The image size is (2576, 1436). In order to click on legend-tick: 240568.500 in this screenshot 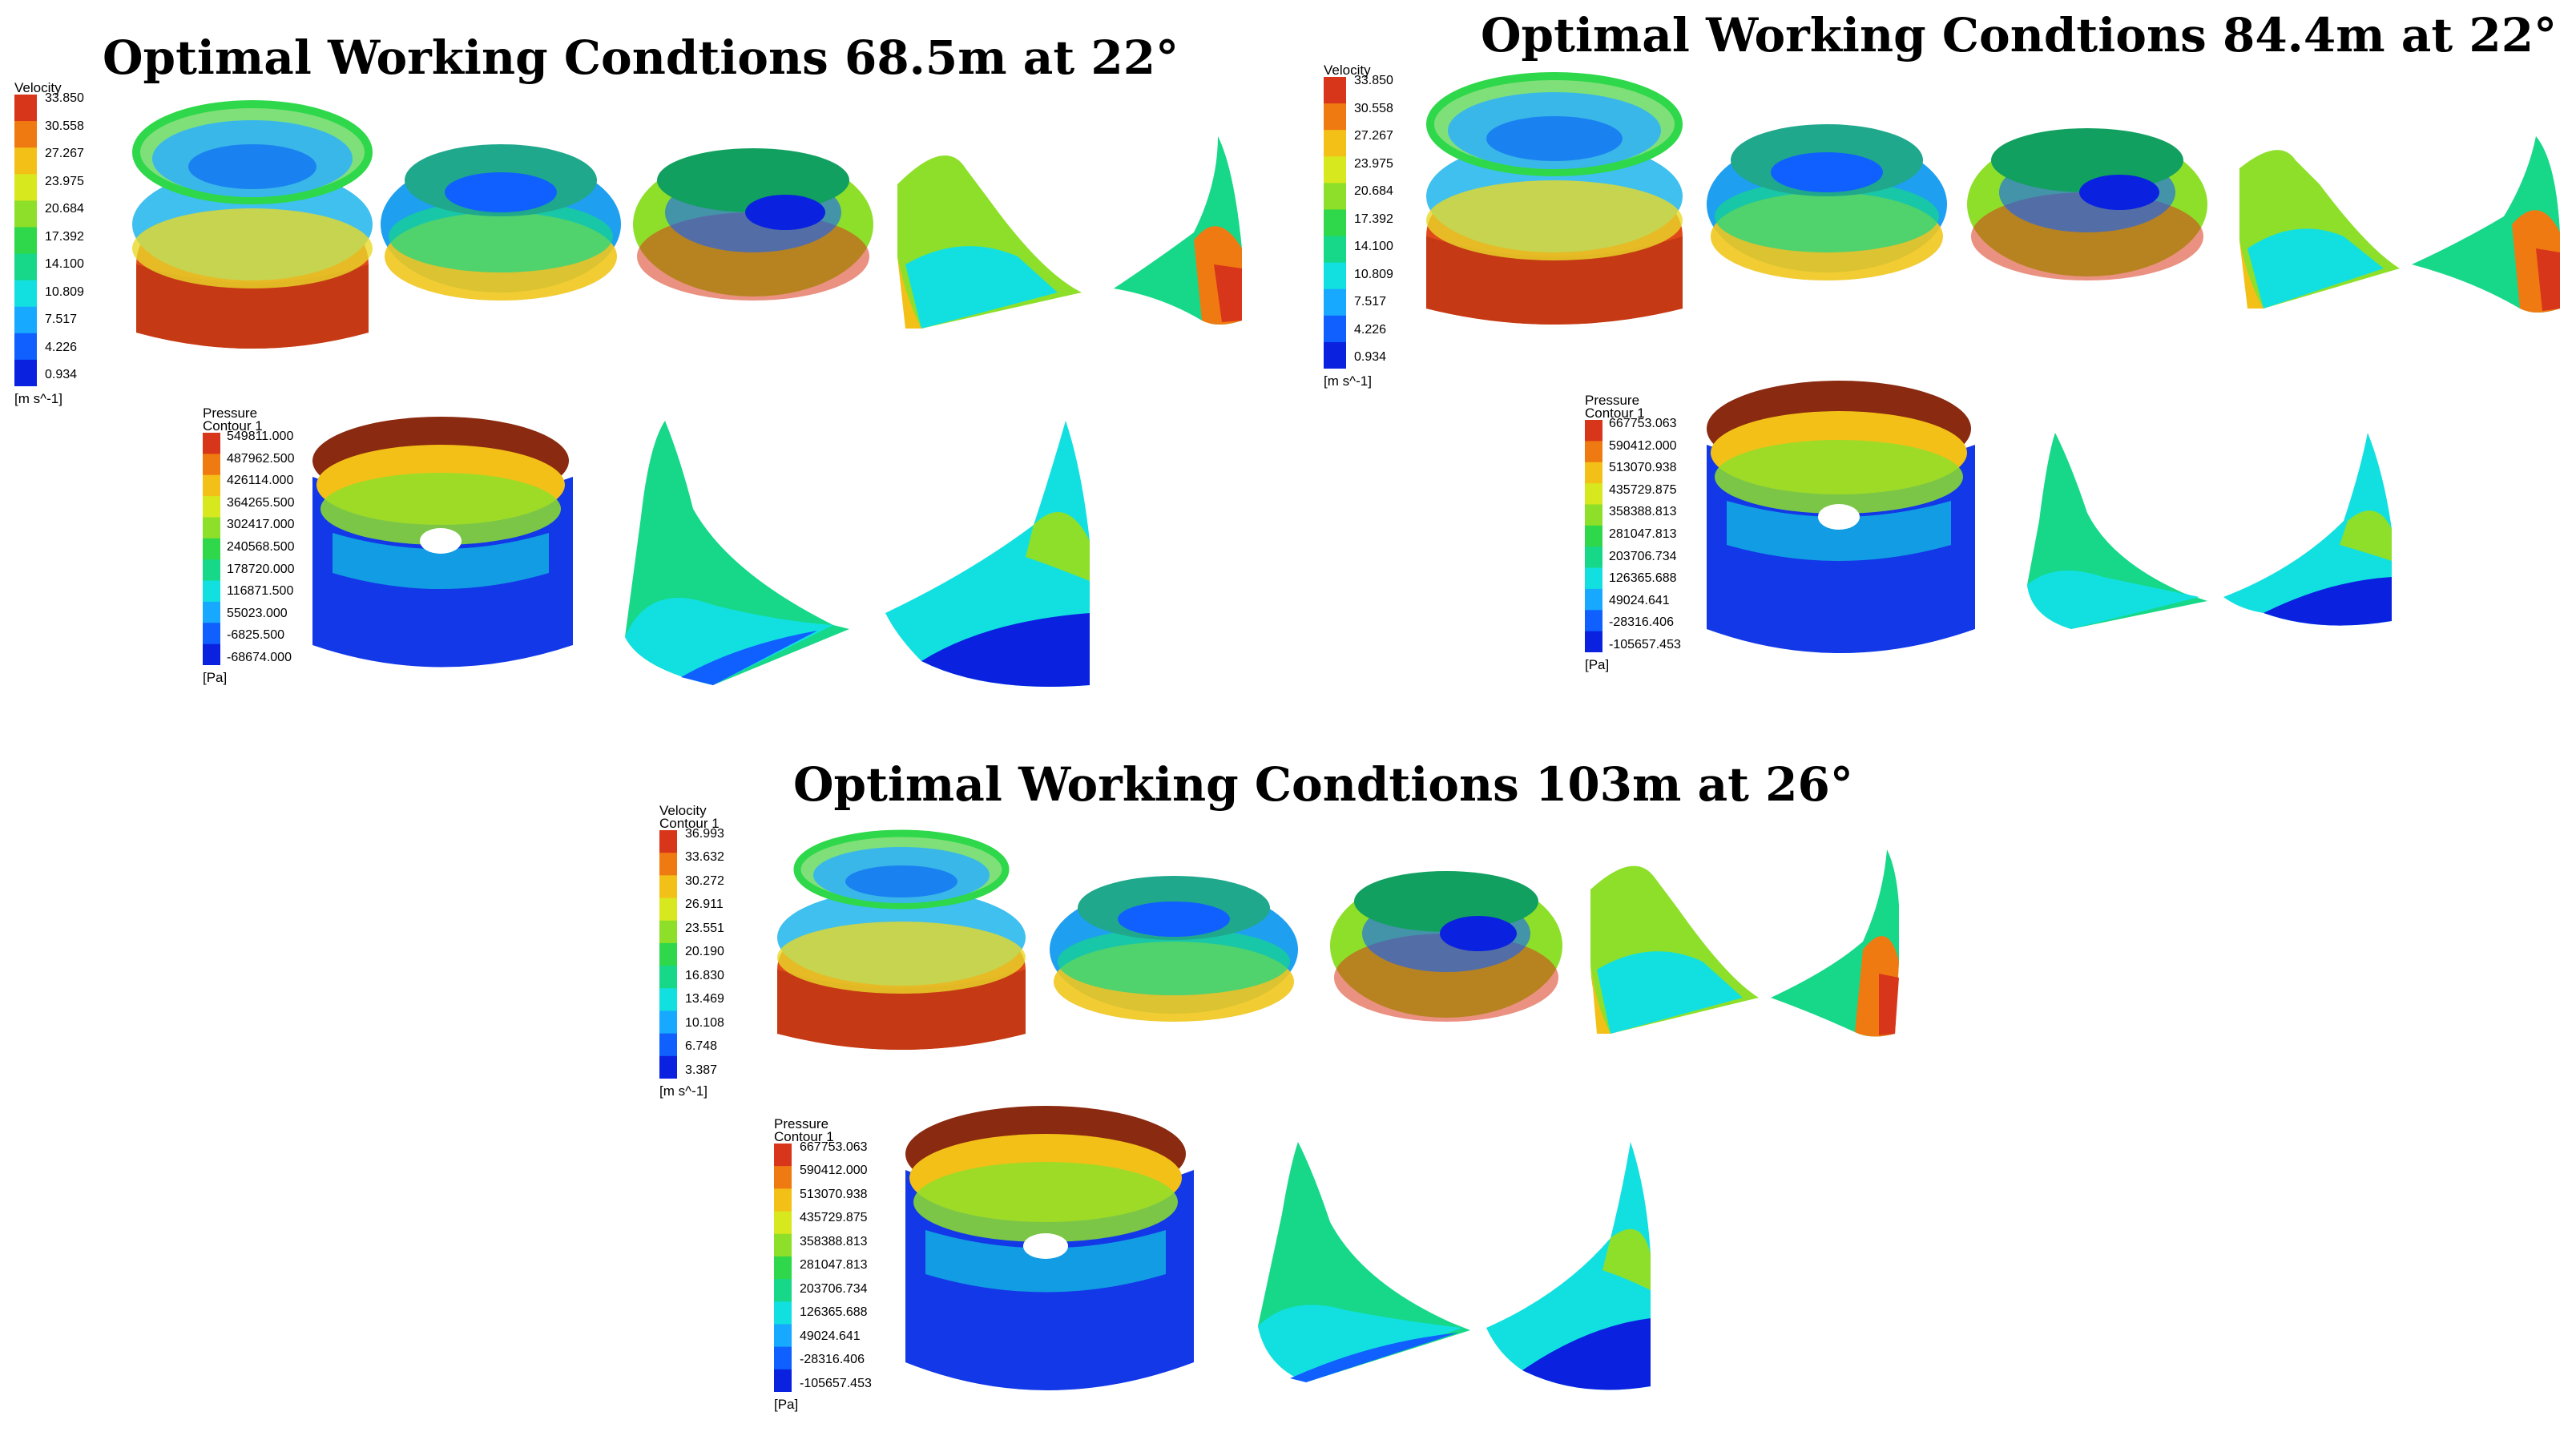, I will do `click(261, 547)`.